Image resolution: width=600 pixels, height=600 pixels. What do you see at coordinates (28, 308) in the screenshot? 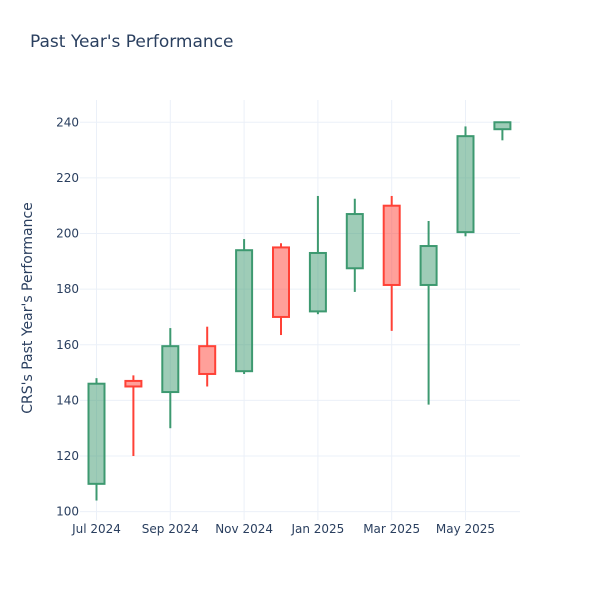
I see `y-axis-title: CRS's Past Year's Performance` at bounding box center [28, 308].